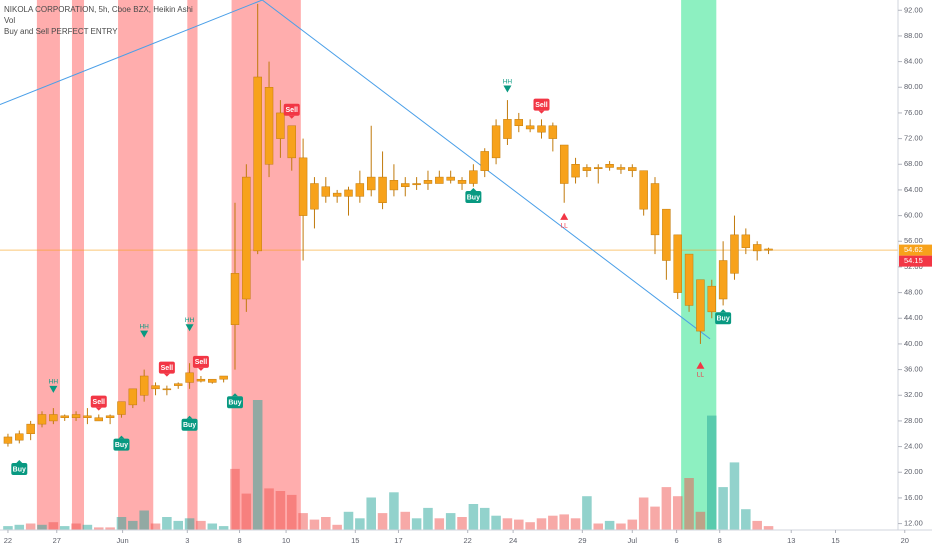 This screenshot has width=932, height=550. Describe the element at coordinates (905, 540) in the screenshot. I see `x-tick-label: 20` at that location.